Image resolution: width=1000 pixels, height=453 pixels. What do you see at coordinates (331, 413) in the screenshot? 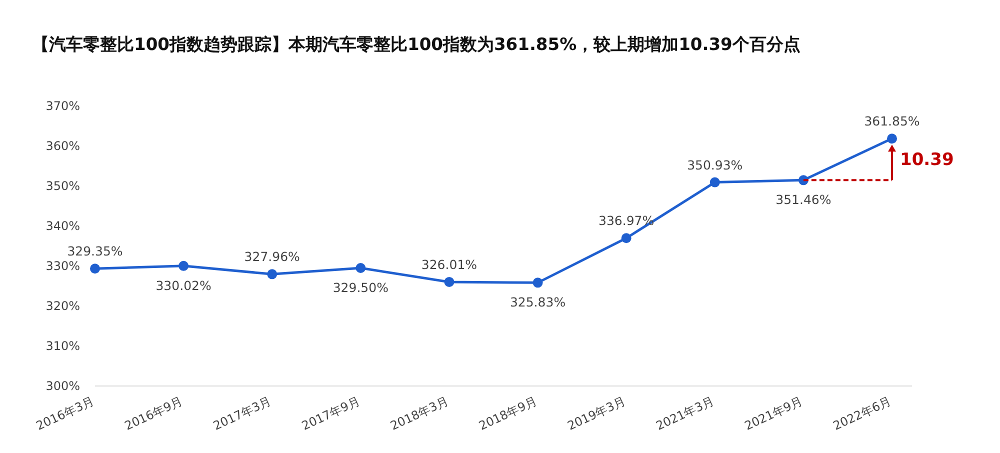
I see `x-tick-label: 2017年9月` at bounding box center [331, 413].